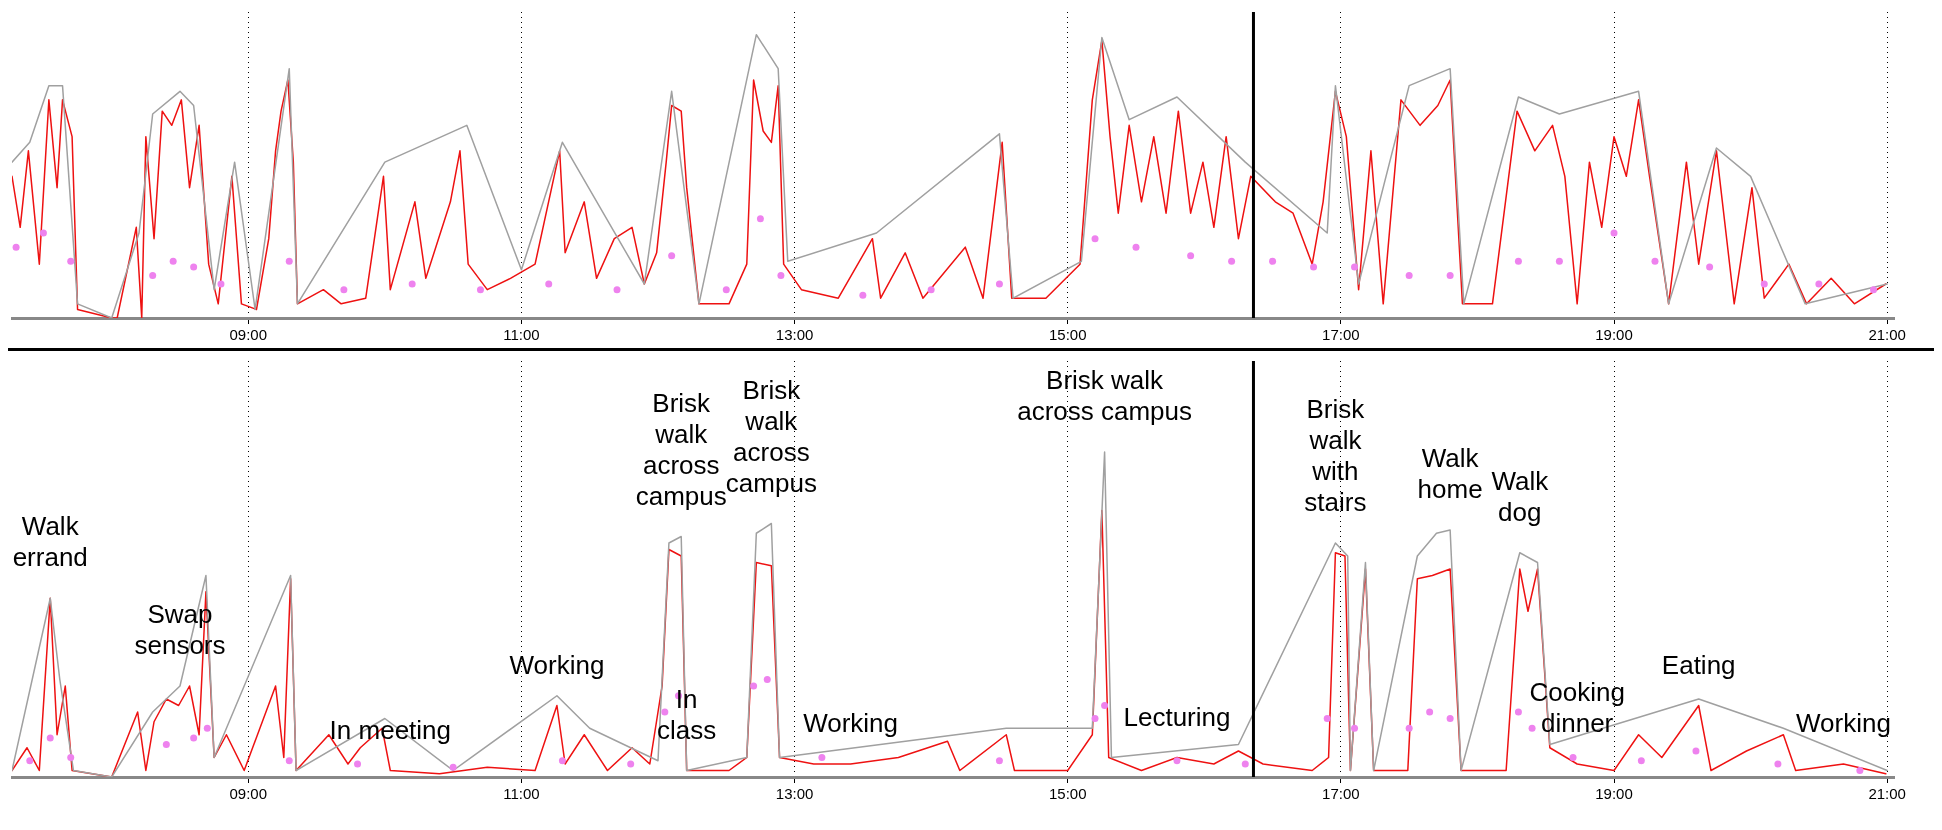  I want to click on annotation: Walk errand, so click(50, 542).